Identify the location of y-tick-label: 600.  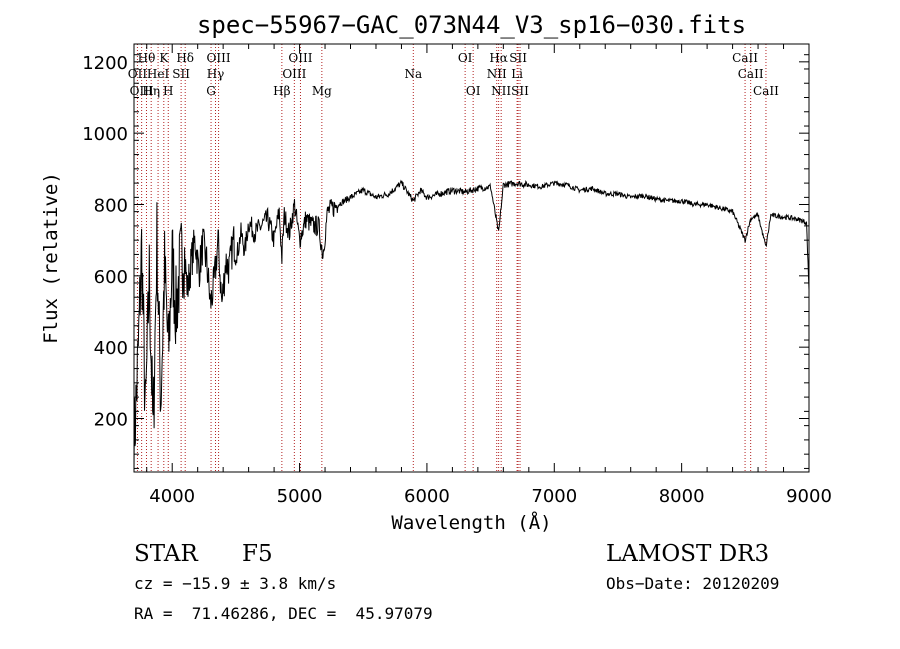
(111, 277).